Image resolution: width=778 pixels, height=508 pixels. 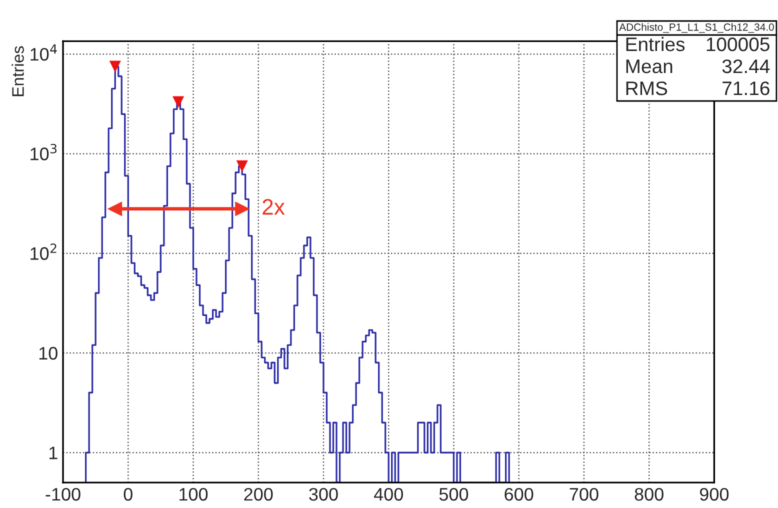 I want to click on annotation: Entries, so click(x=655, y=44).